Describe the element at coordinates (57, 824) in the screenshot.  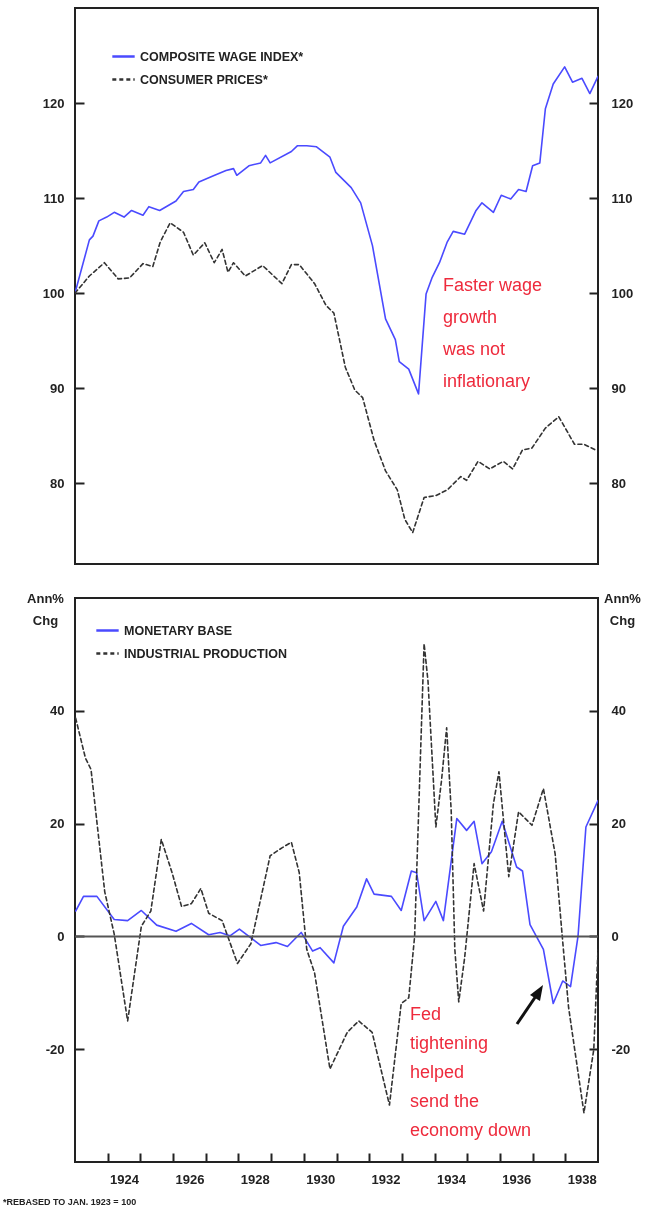
I see `y-tick-label: 20` at that location.